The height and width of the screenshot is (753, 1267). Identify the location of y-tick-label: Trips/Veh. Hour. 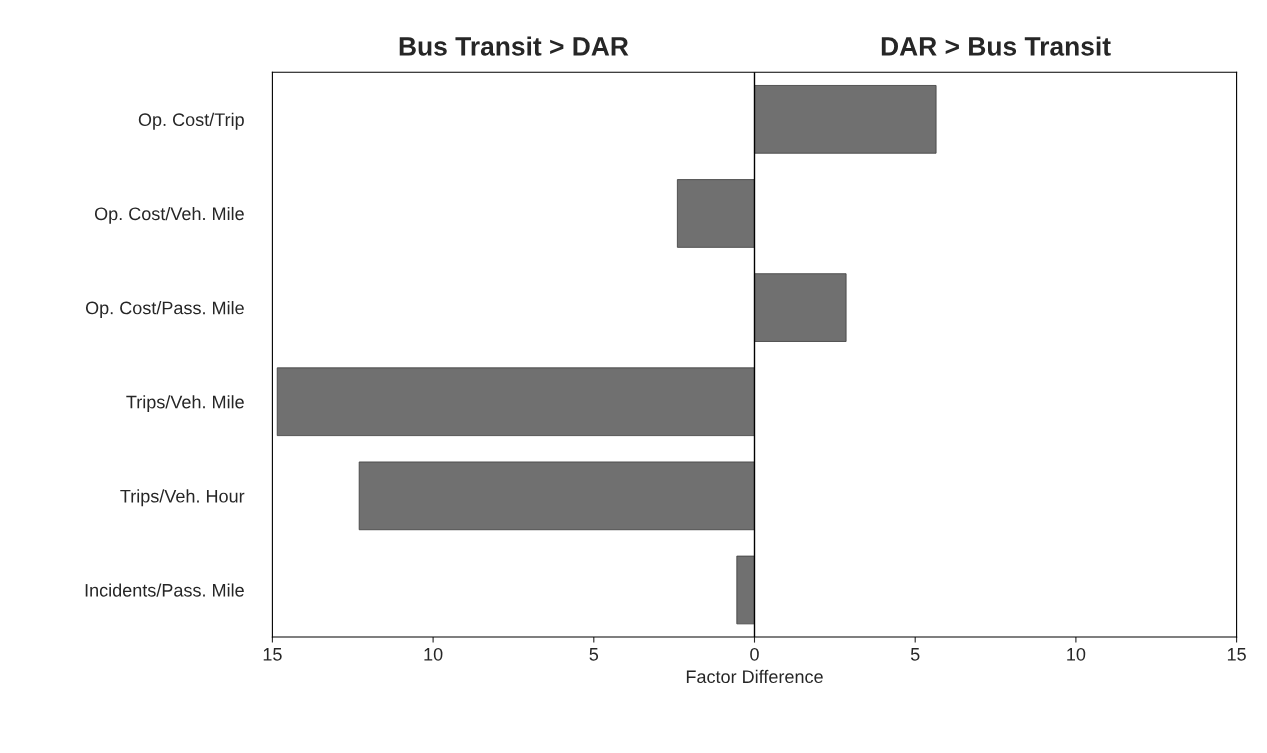
(182, 498).